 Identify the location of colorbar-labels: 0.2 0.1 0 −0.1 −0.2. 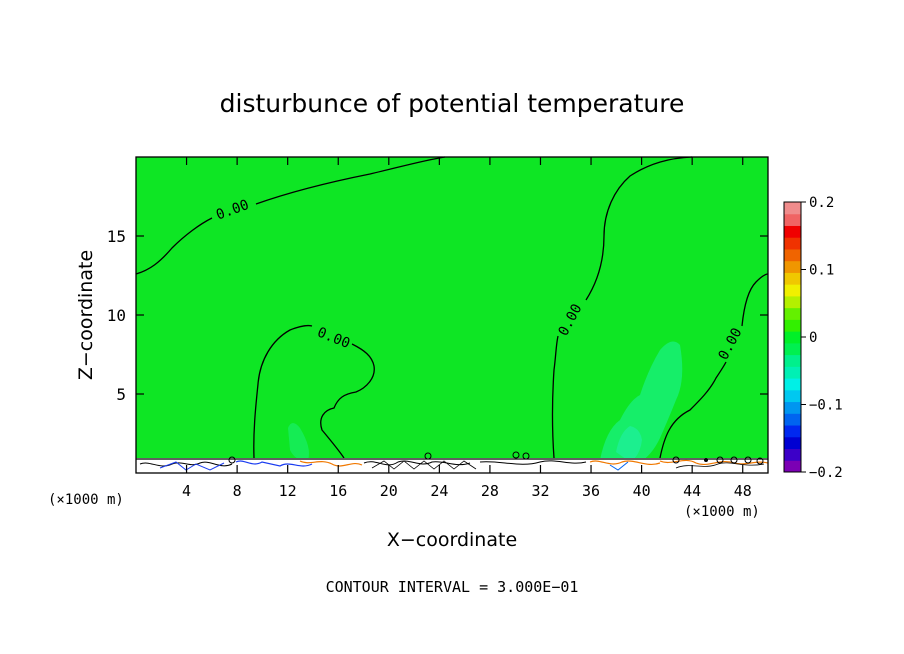
(822, 338).